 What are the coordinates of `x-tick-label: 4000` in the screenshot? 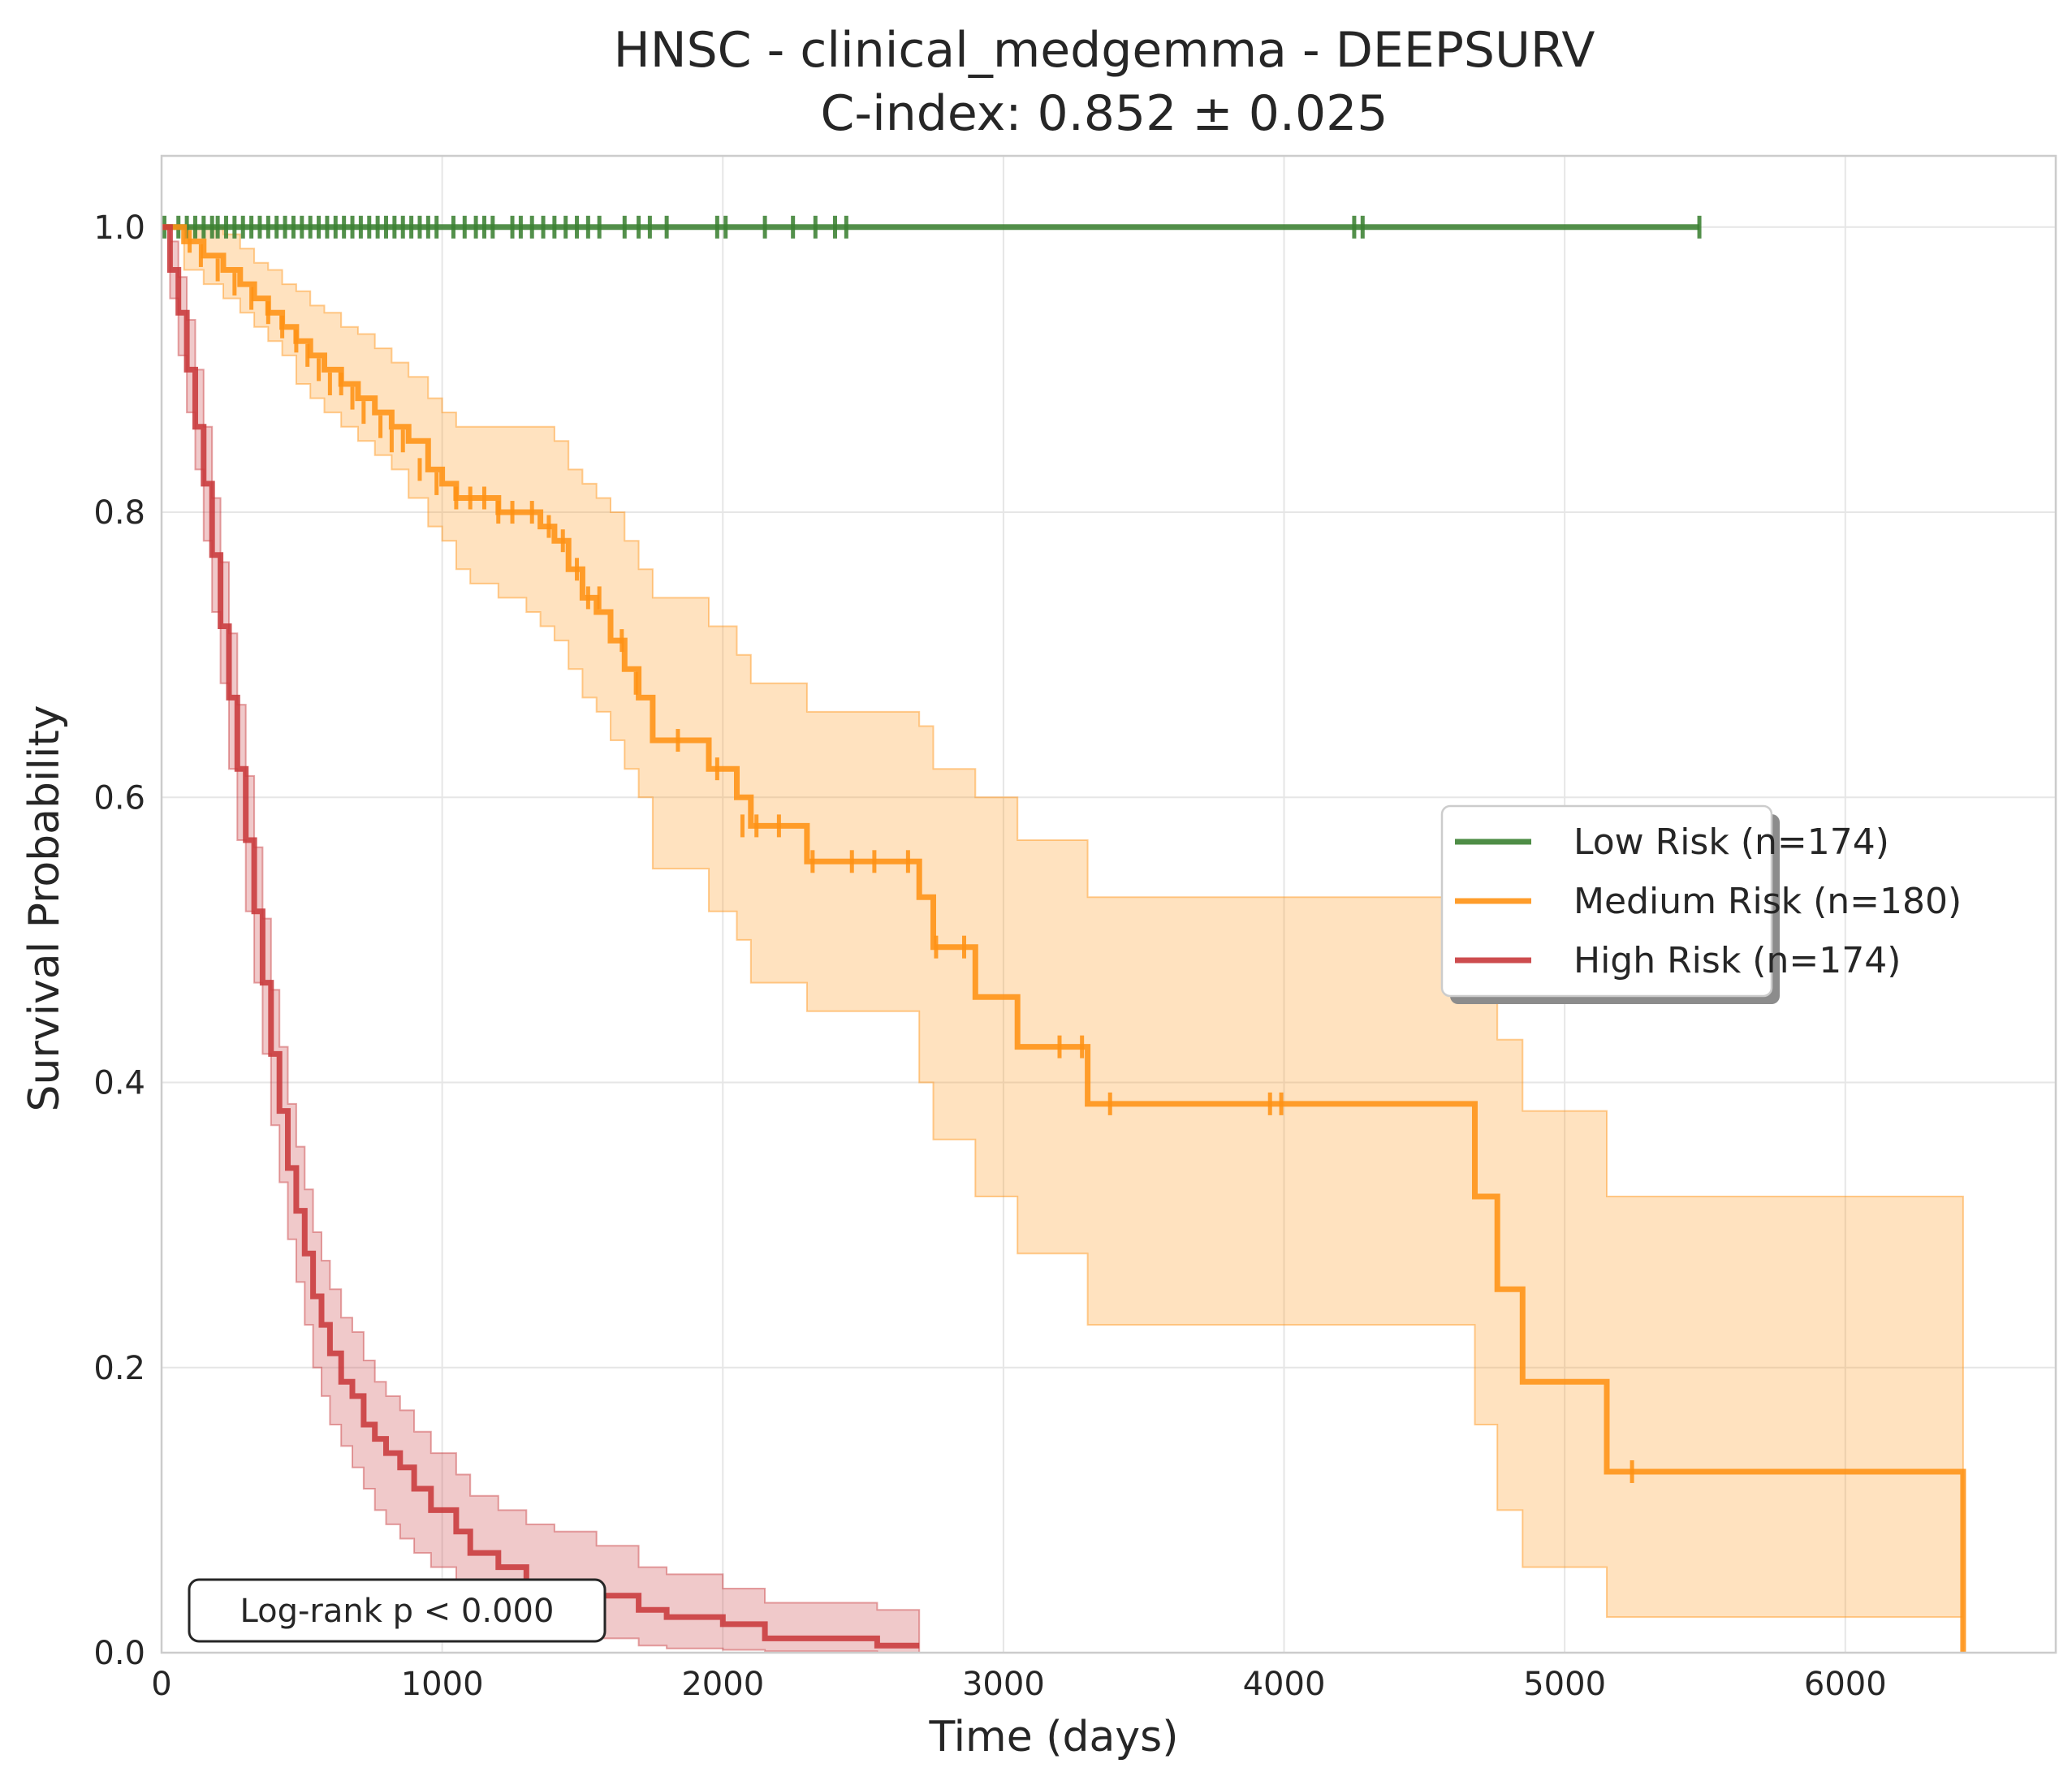 It's located at (1284, 1685).